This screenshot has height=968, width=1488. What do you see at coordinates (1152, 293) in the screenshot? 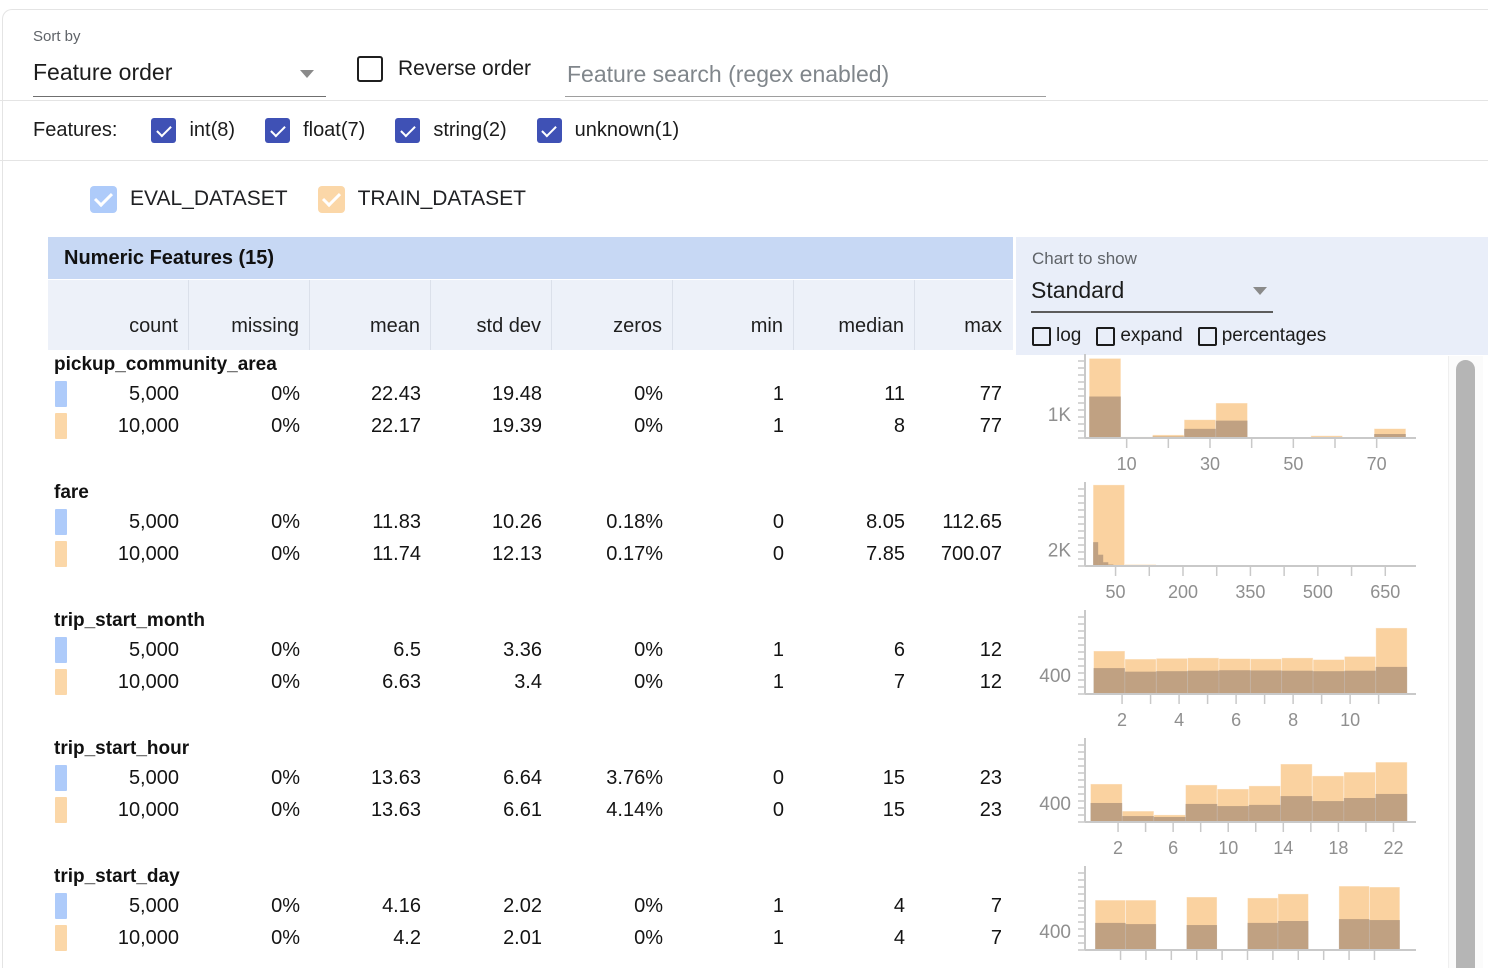
I see `chart-type-select: Standard` at bounding box center [1152, 293].